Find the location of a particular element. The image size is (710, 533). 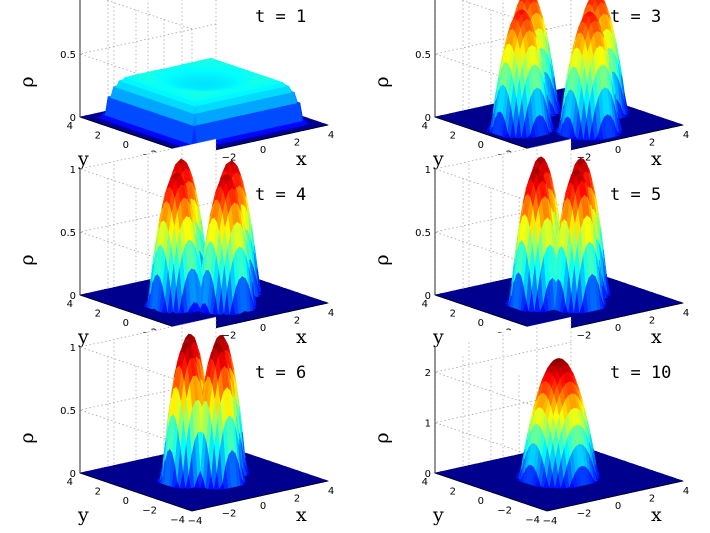

subplot-title: t = 1 is located at coordinates (280, 17).